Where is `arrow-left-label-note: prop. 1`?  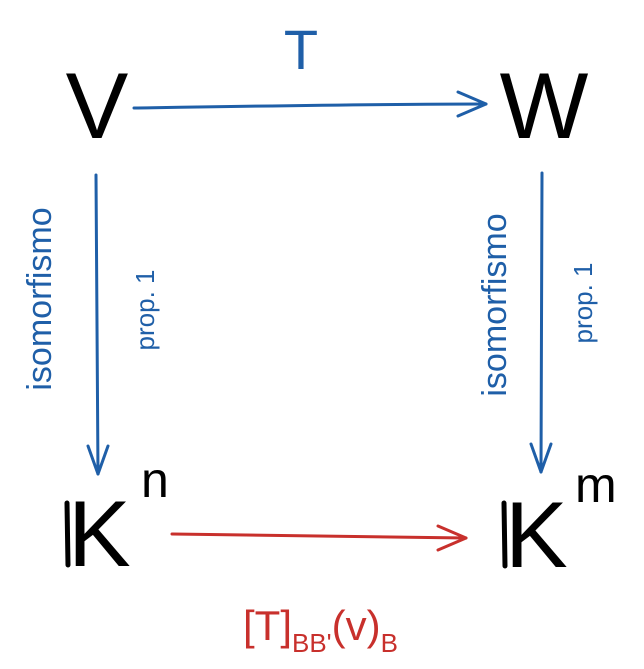 arrow-left-label-note: prop. 1 is located at coordinates (145, 310).